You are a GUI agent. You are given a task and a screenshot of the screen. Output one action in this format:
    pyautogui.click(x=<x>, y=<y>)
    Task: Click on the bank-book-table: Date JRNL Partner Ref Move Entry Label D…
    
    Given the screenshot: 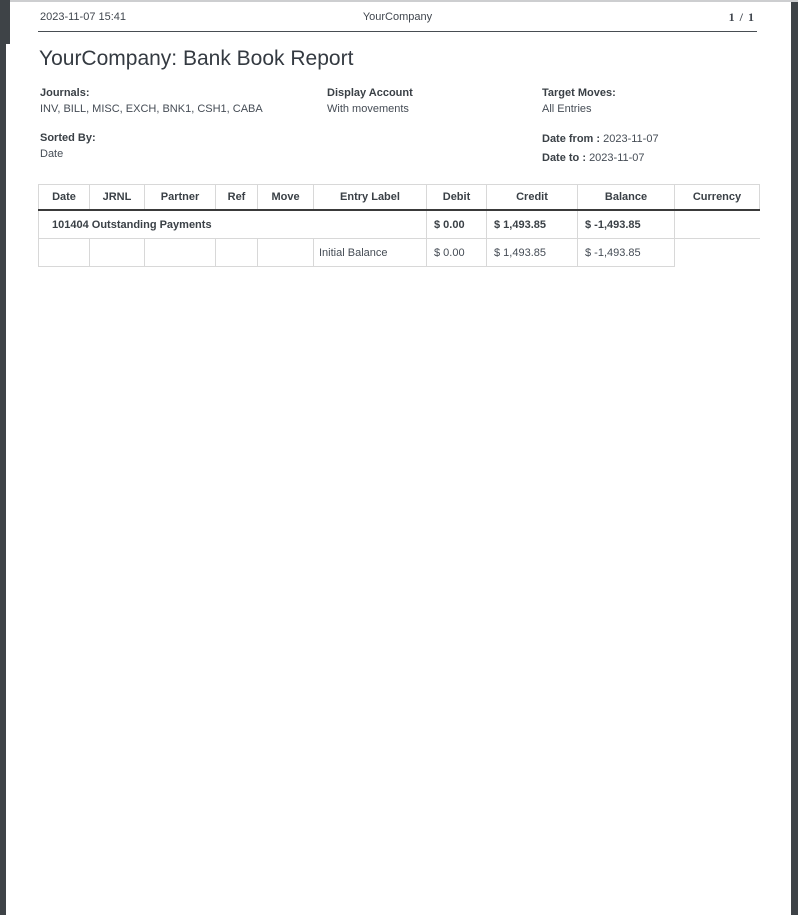 What is the action you would take?
    pyautogui.click(x=399, y=225)
    